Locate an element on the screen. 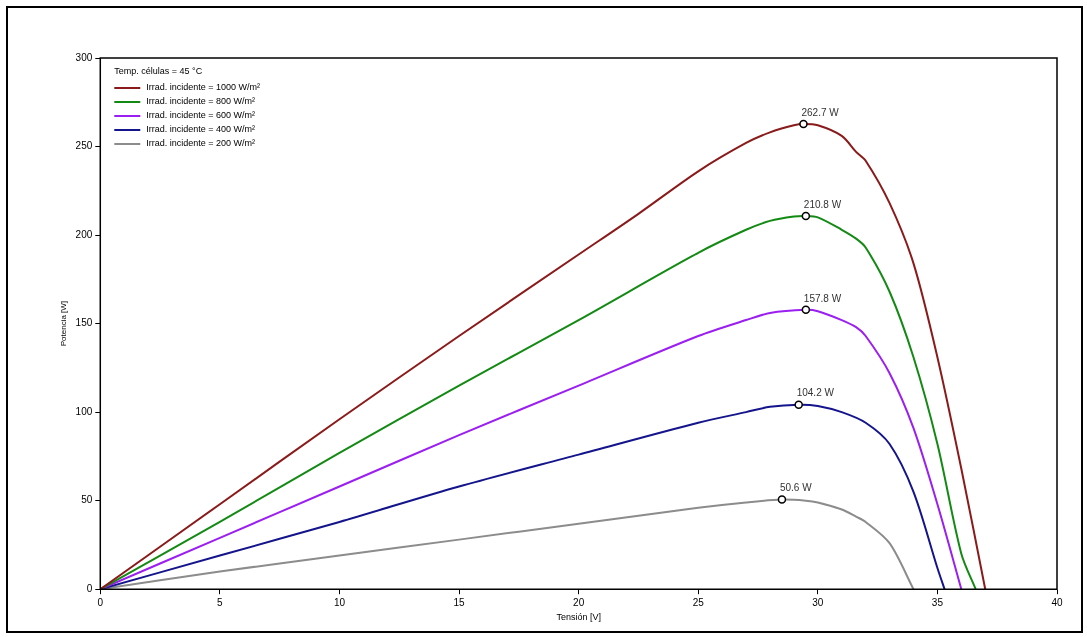 This screenshot has width=1087, height=637. y-tick-label: 0 is located at coordinates (89, 588).